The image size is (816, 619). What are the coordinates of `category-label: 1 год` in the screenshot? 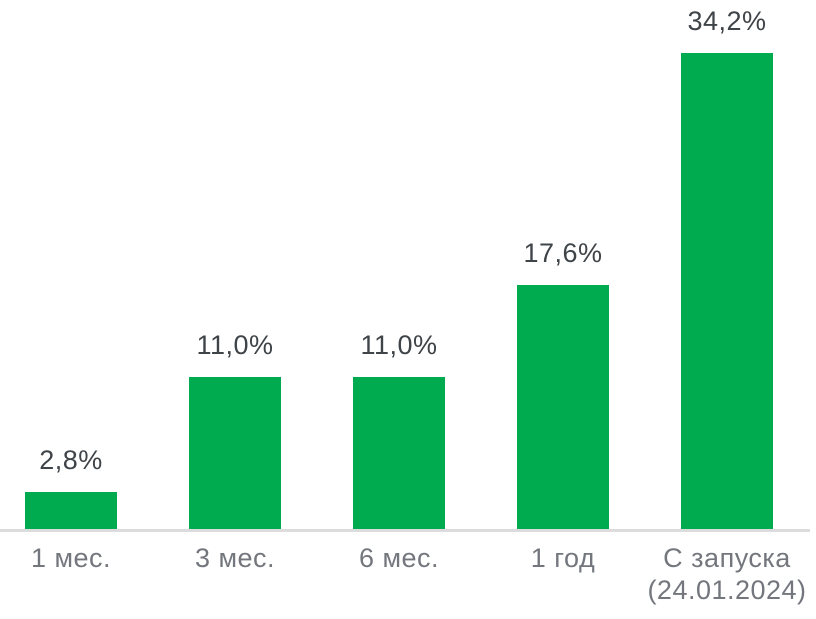 It's located at (563, 558).